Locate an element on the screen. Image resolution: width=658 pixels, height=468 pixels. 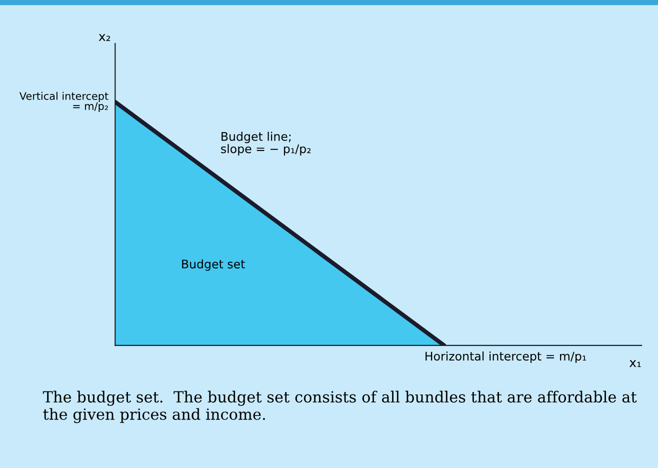
x-axis-title: x₁ is located at coordinates (635, 364).